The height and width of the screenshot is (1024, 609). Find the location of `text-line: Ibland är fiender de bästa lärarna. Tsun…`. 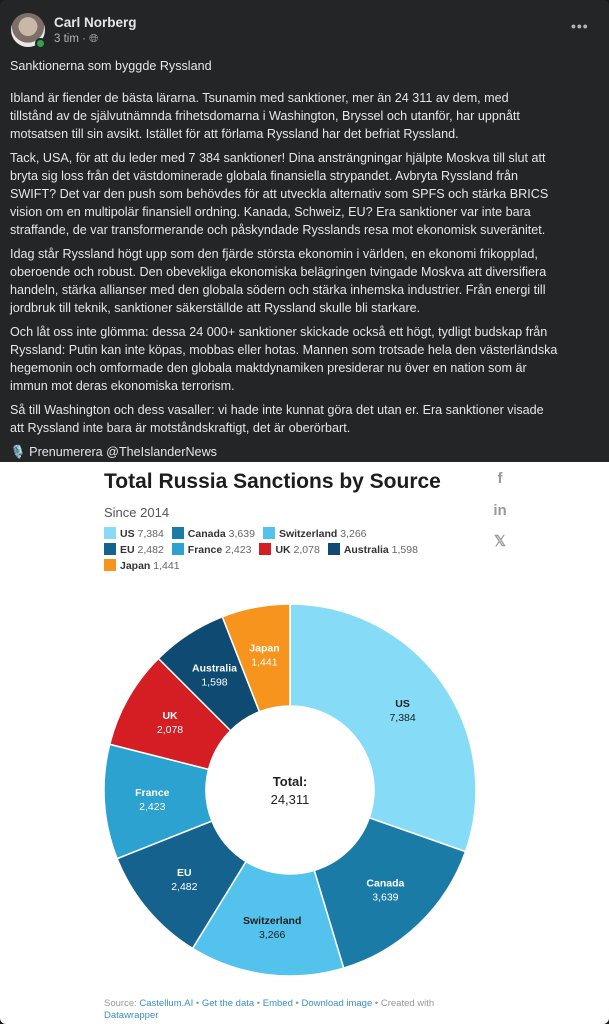

text-line: Ibland är fiender de bästa lärarna. Tsun… is located at coordinates (259, 98).